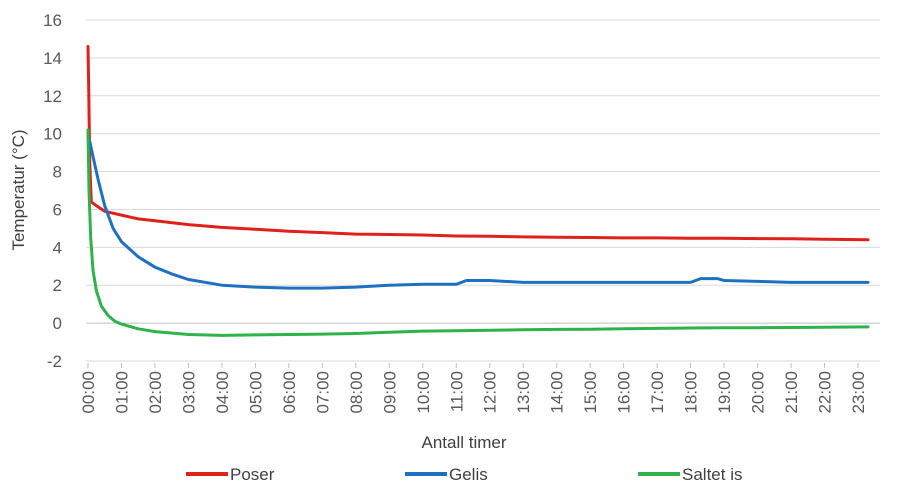 This screenshot has width=906, height=486. What do you see at coordinates (468, 474) in the screenshot?
I see `legend-label-gelis: Gelis` at bounding box center [468, 474].